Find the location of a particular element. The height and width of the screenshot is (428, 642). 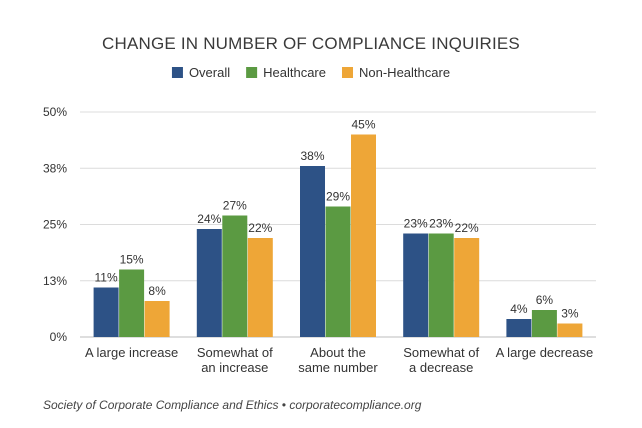

data-label: 15% is located at coordinates (132, 260).